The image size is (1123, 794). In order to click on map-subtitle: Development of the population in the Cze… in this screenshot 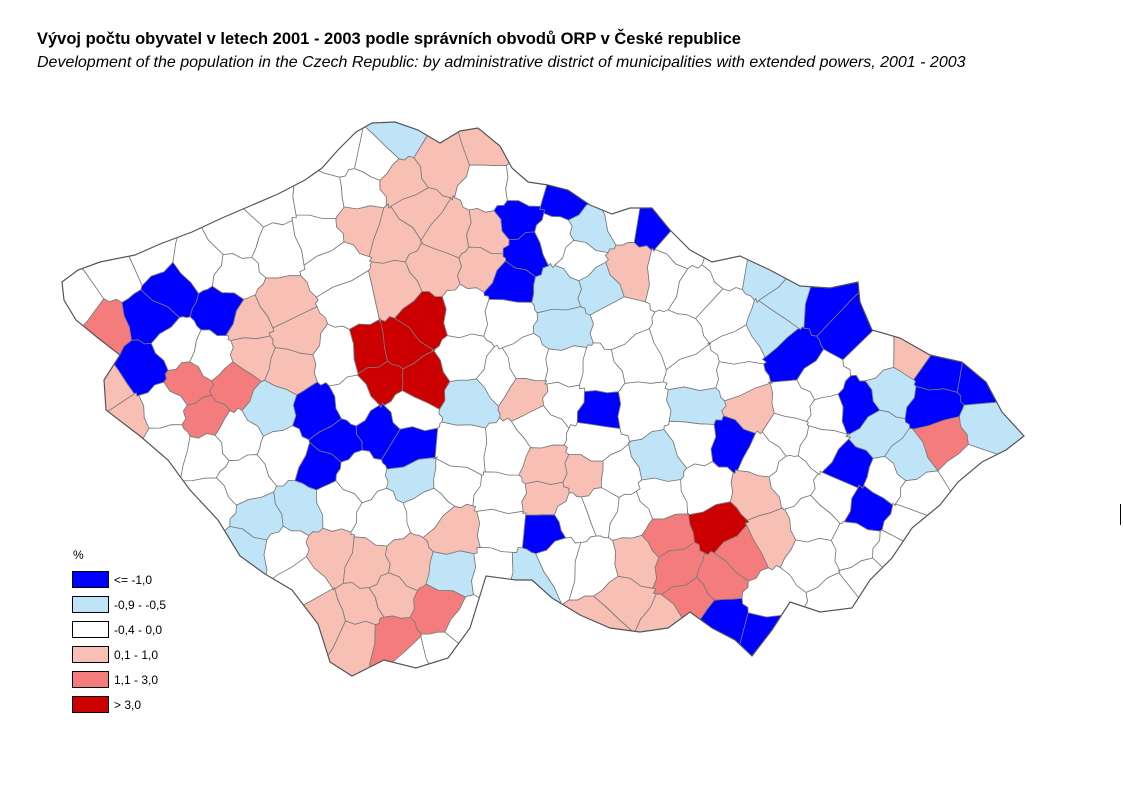, I will do `click(501, 62)`.